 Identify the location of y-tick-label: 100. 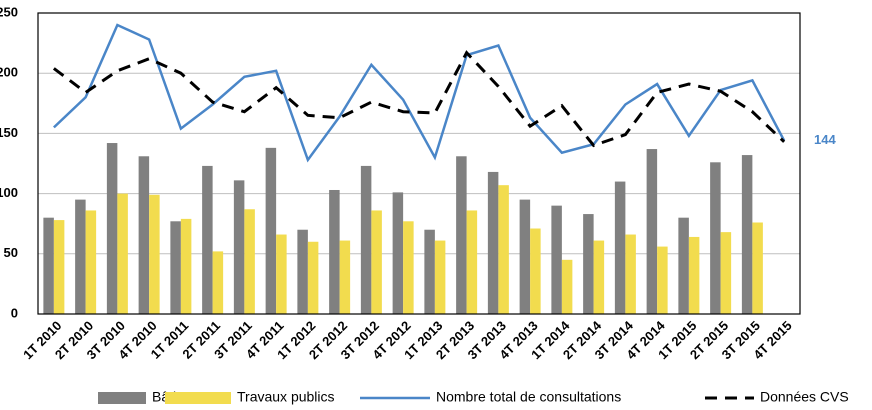
(9, 192).